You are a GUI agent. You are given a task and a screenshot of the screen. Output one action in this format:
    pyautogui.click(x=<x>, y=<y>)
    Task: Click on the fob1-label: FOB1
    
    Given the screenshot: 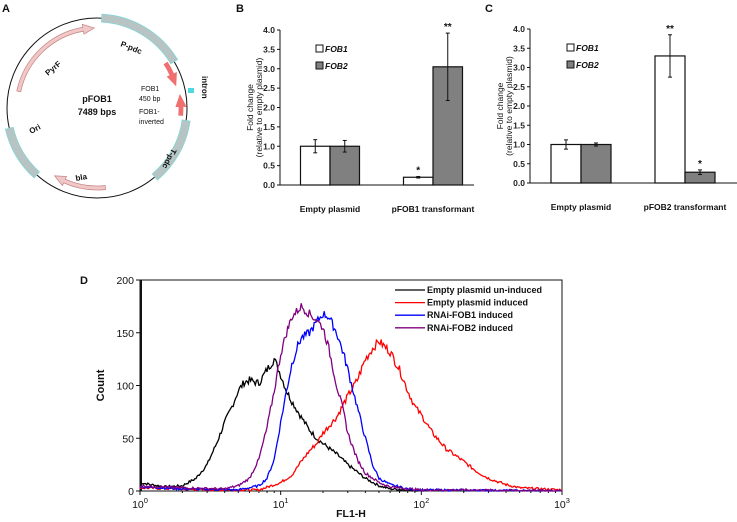 What is the action you would take?
    pyautogui.click(x=150, y=89)
    